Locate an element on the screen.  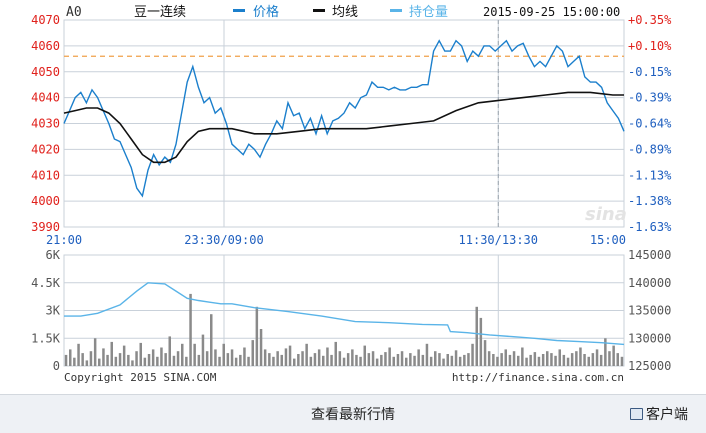
source-url: http://finance.sina.com.cn is located at coordinates (538, 377).